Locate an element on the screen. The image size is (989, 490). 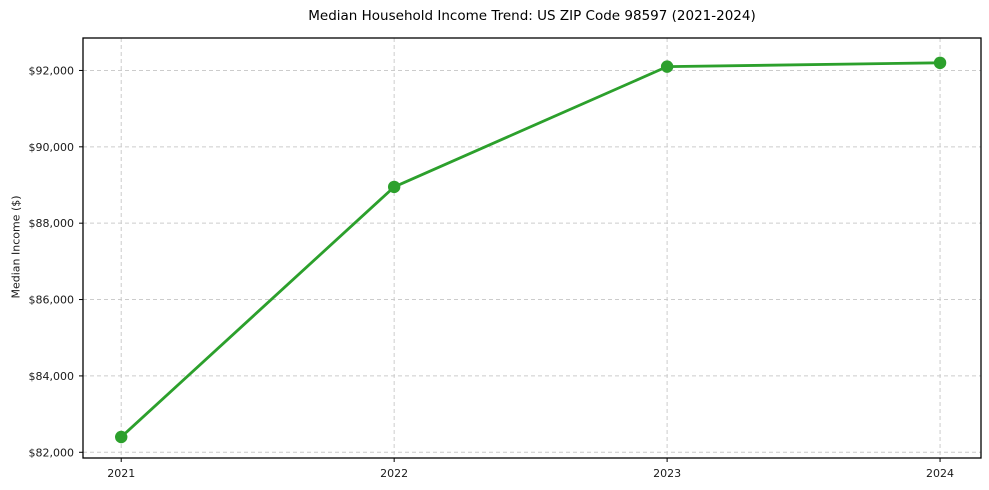
y-tick-label: $84,000 is located at coordinates (52, 376).